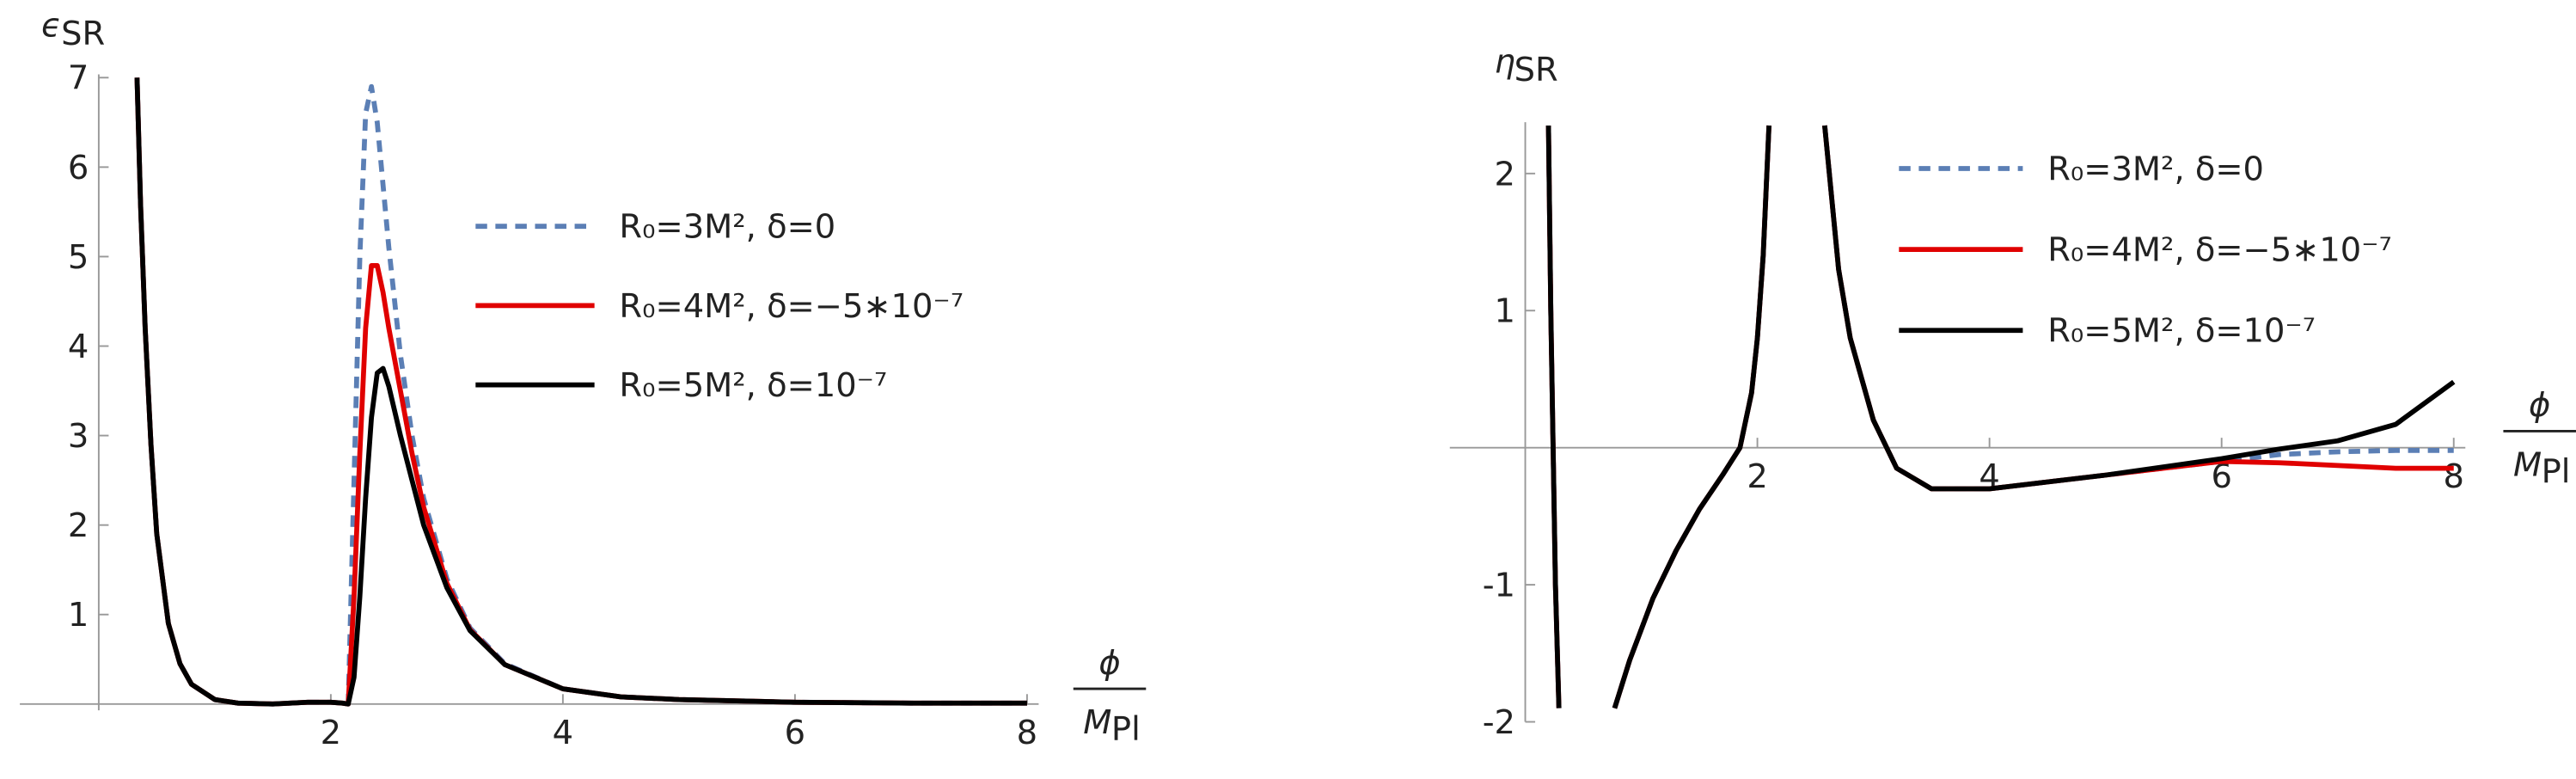 The width and height of the screenshot is (2576, 779). Describe the element at coordinates (78, 78) in the screenshot. I see `y-tick-label: 7` at that location.